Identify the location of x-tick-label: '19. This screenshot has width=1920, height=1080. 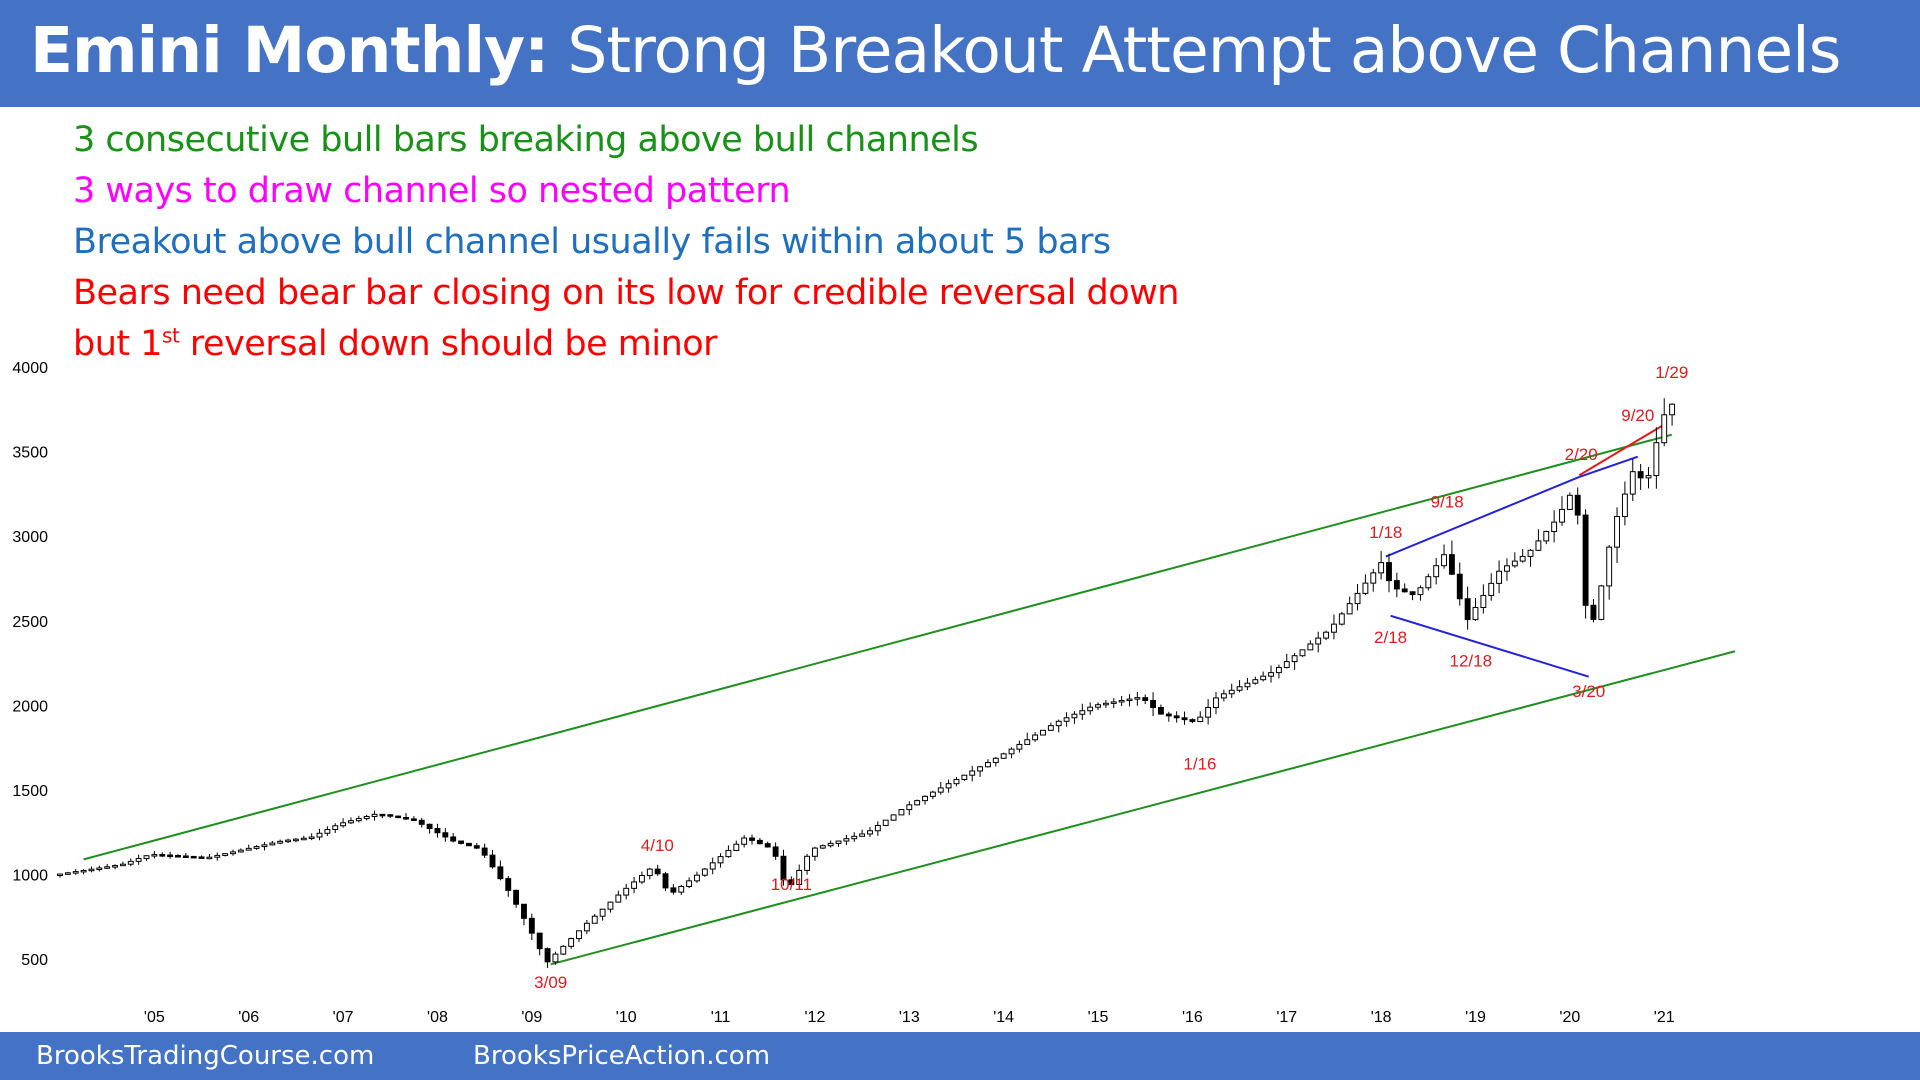
(1475, 1017).